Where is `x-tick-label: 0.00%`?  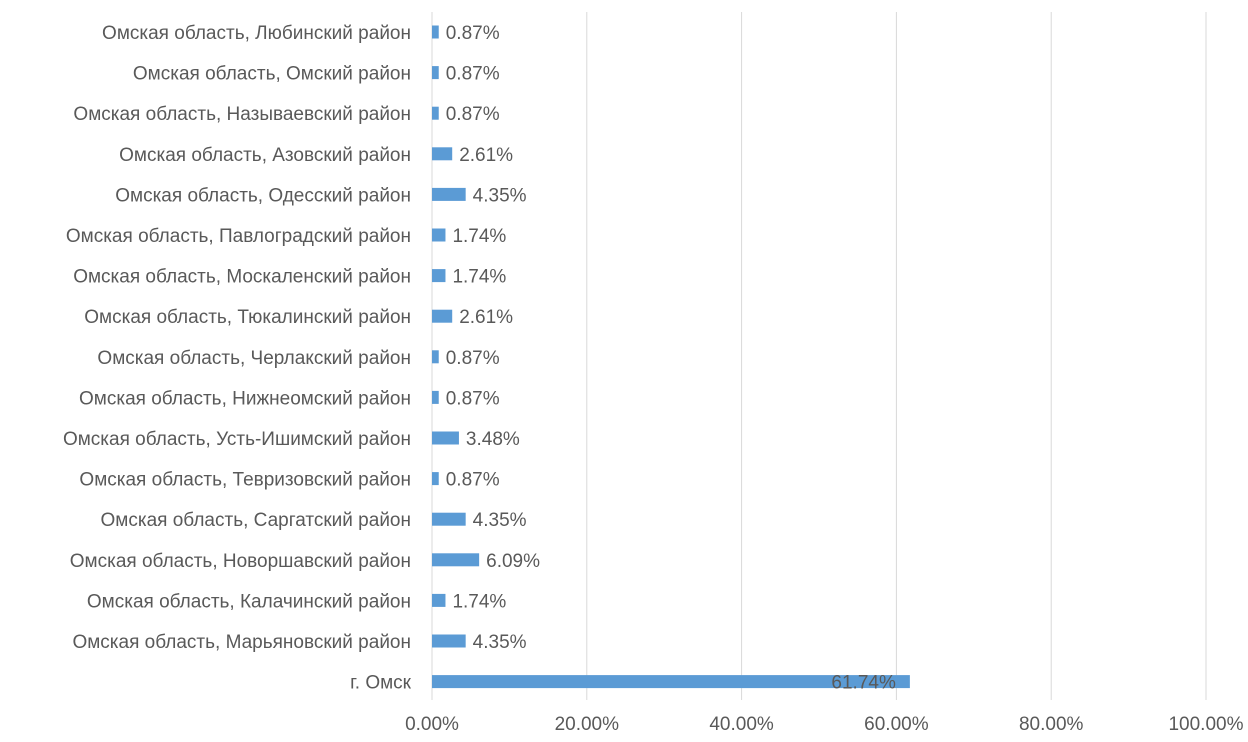
x-tick-label: 0.00% is located at coordinates (432, 724).